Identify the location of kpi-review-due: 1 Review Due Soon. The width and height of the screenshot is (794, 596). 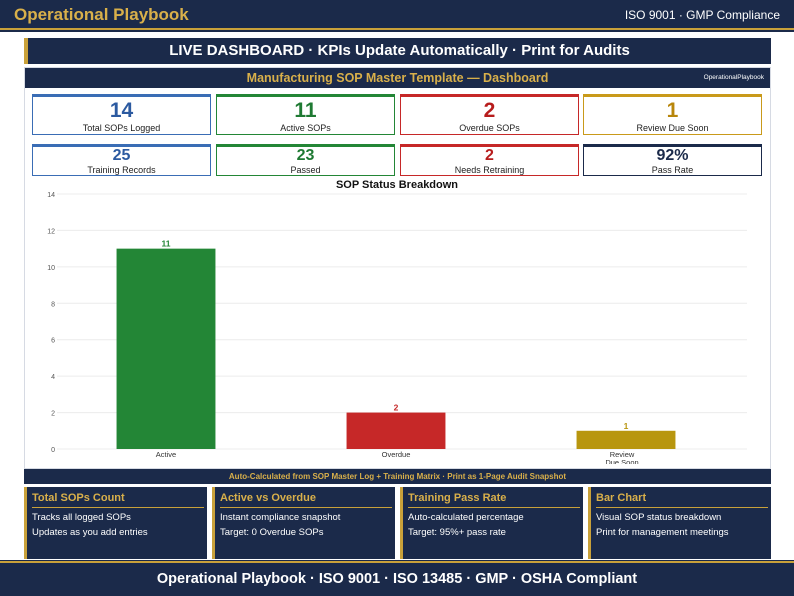
(672, 114).